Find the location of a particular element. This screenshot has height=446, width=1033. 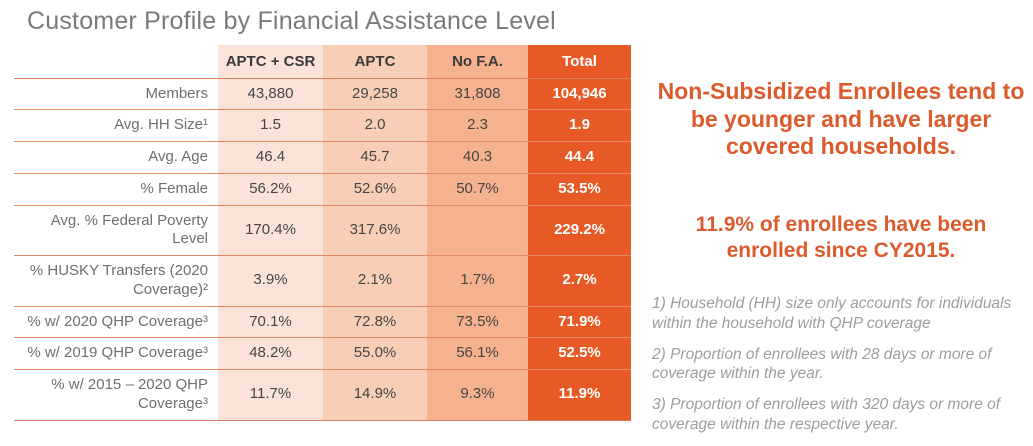

cell-total: 53.5% is located at coordinates (579, 189).